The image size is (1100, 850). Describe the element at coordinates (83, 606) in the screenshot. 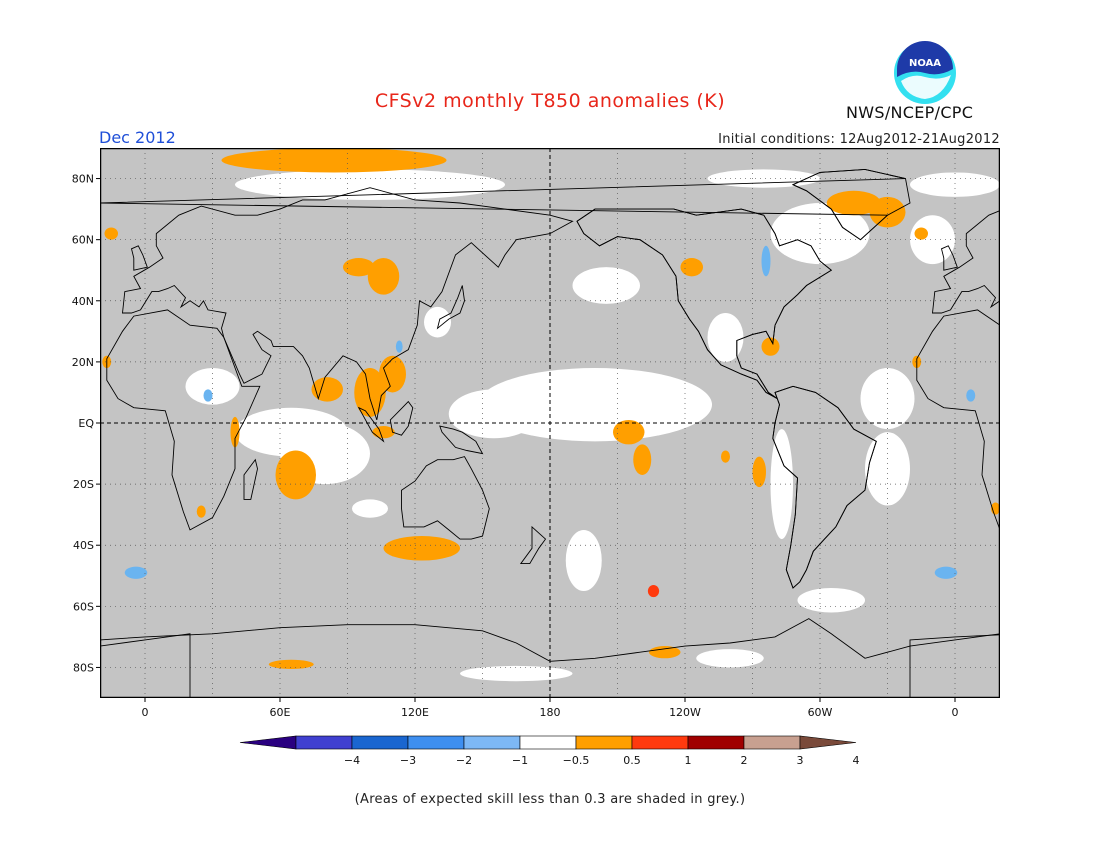

I see `lat-tick-label: 60S` at that location.